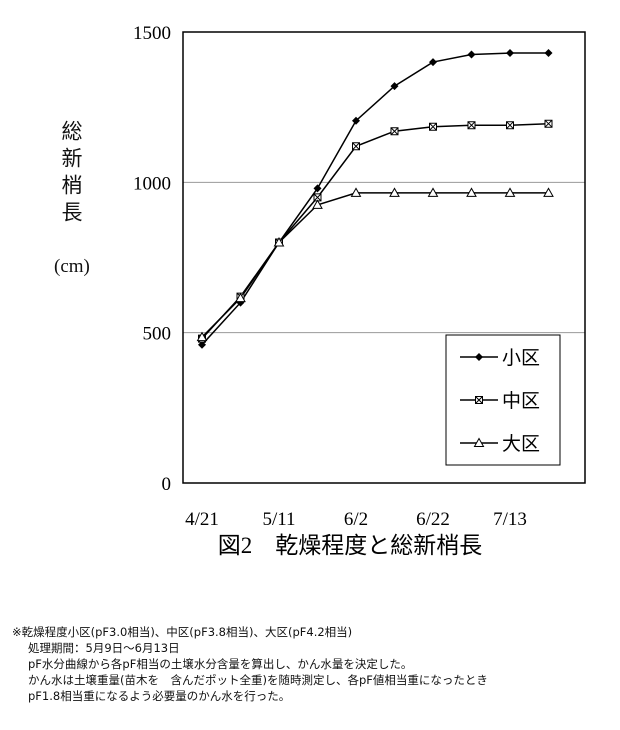  I want to click on note-line: ※乾燥程度小区(pF3.0相当)、中区(pF3.8相当)、大区(pF4.2相当), so click(182, 632).